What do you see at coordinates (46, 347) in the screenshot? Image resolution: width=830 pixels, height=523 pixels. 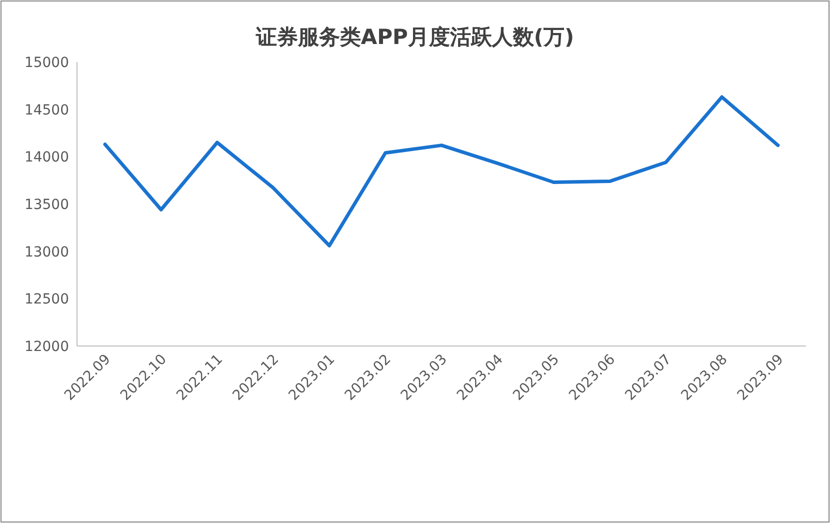 I see `y-tick-label: 12000` at bounding box center [46, 347].